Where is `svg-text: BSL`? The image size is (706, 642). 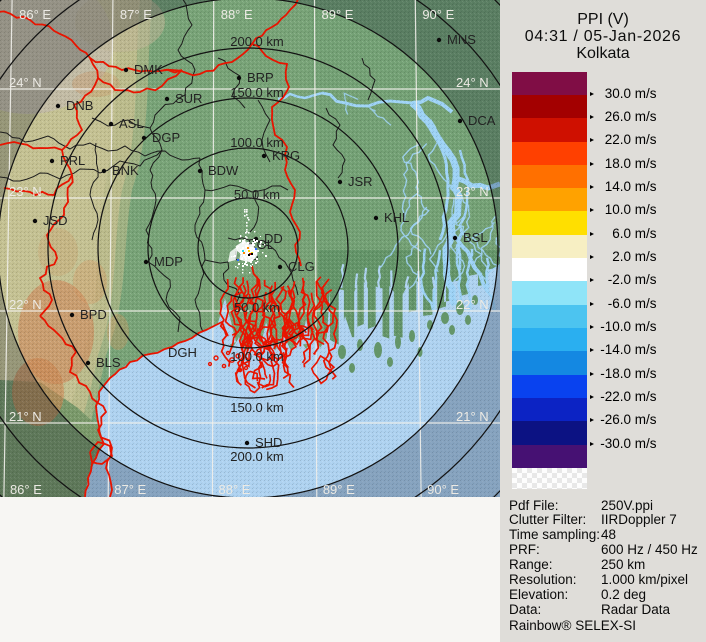 svg-text: BSL is located at coordinates (475, 237).